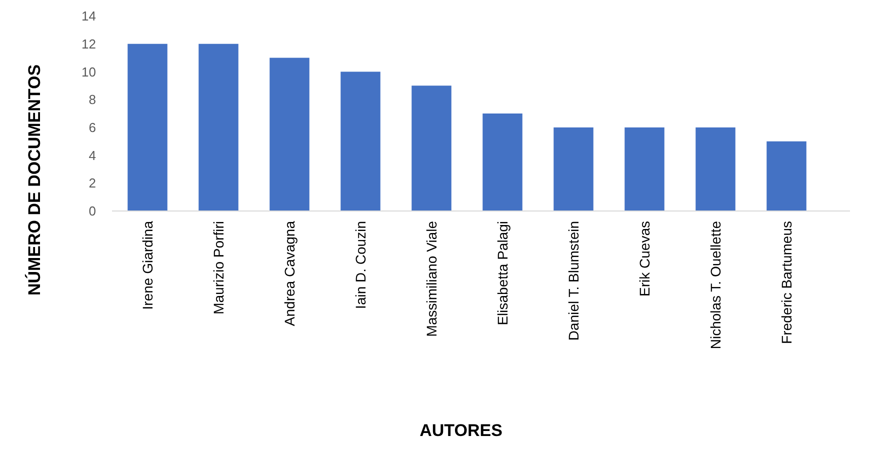  I want to click on y-axis-title: NÚMERO DE DOCUMENTOS, so click(34, 180).